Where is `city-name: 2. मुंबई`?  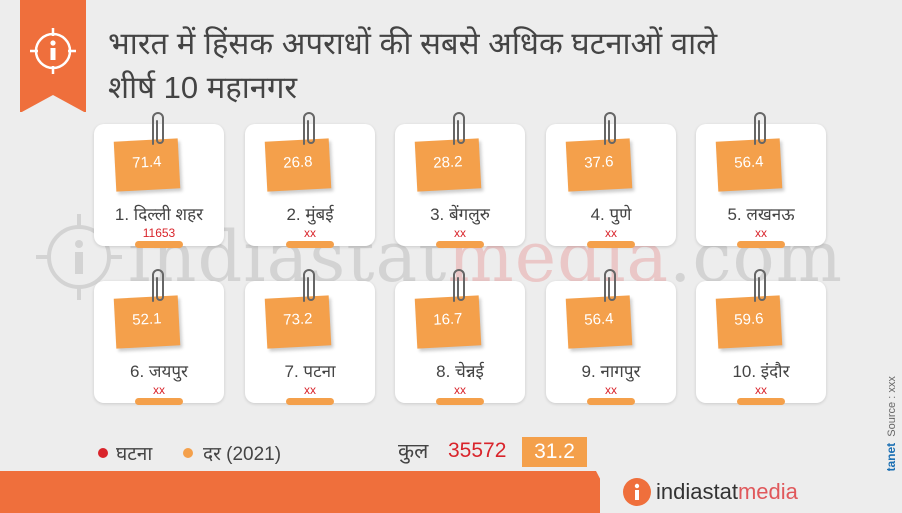
city-name: 2. मुंबई is located at coordinates (310, 214).